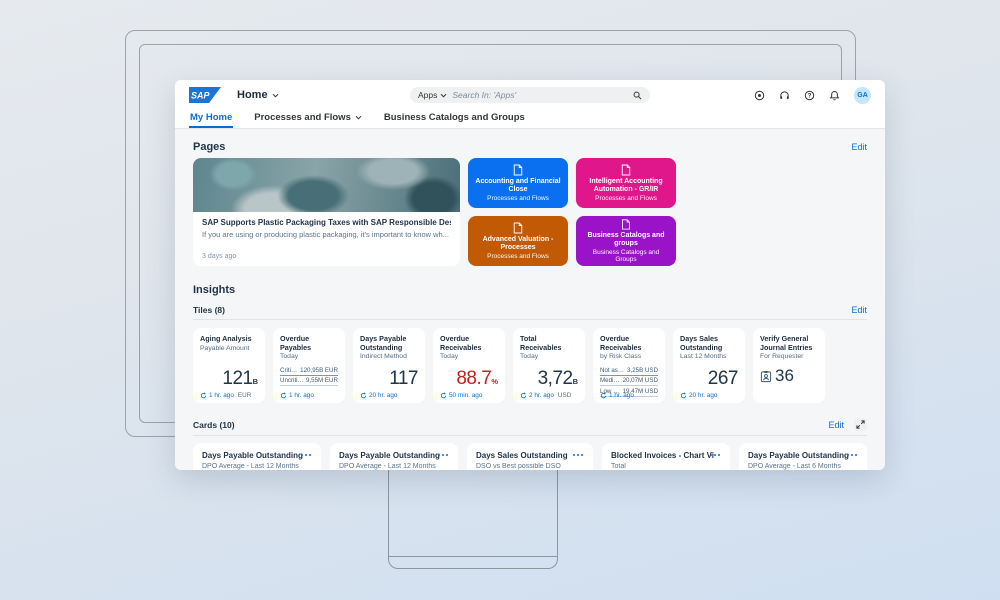 This screenshot has height=600, width=1000. What do you see at coordinates (530, 312) in the screenshot?
I see `tiles-section-header: Tiles (8) Edit` at bounding box center [530, 312].